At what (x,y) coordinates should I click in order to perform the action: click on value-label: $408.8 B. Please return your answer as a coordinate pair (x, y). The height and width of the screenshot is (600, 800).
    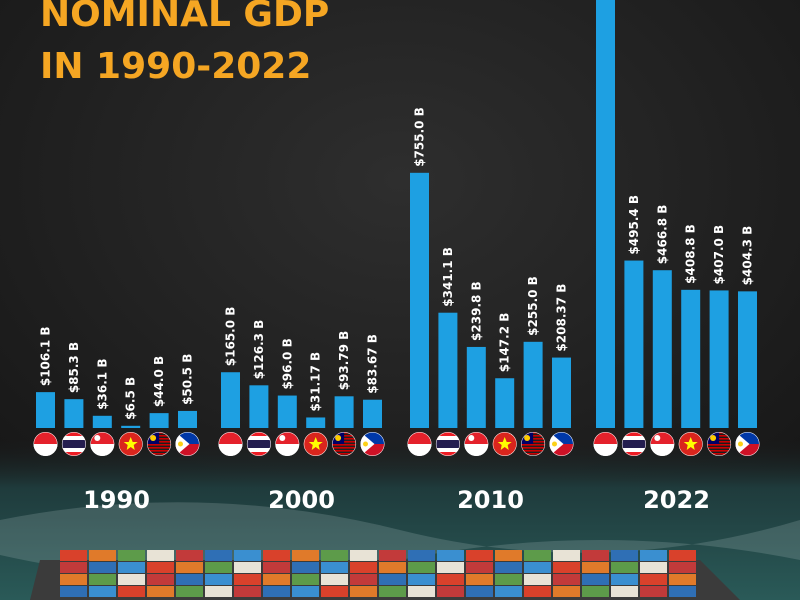
    Looking at the image, I should click on (691, 254).